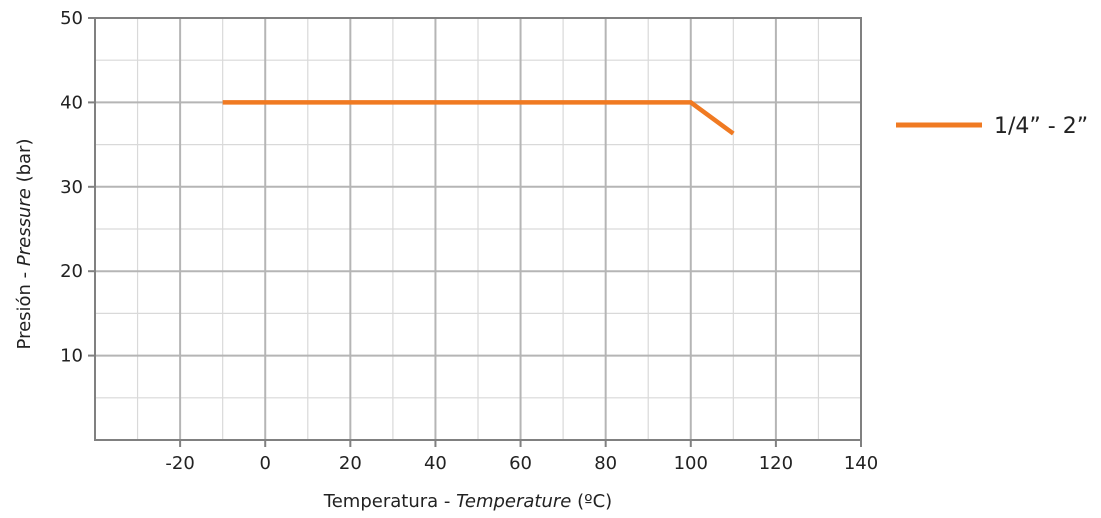 This screenshot has height=518, width=1101. What do you see at coordinates (350, 463) in the screenshot?
I see `x-tick-label: 20` at bounding box center [350, 463].